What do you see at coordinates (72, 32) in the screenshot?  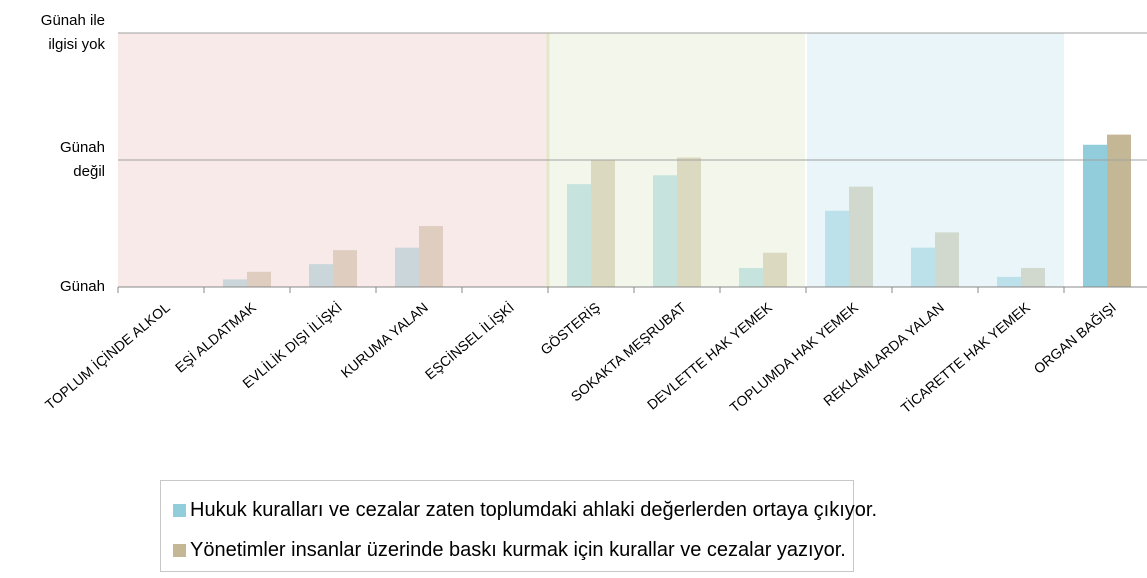 I see `y-tick-label: Günah ile ilgisi yok` at bounding box center [72, 32].